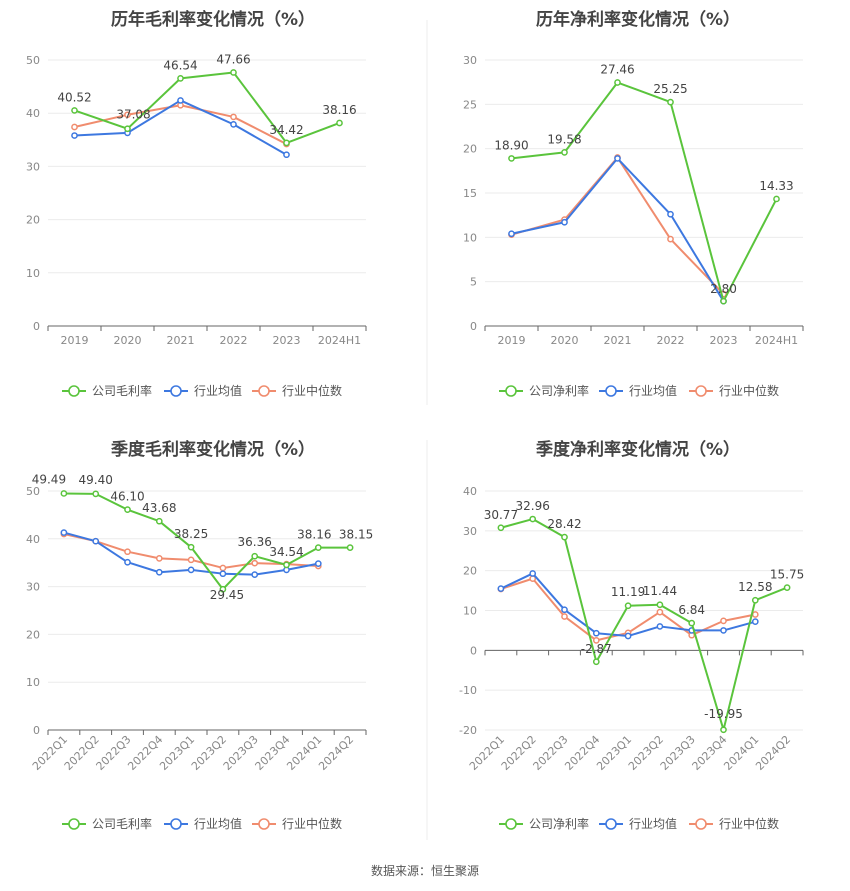  I want to click on data-label: 36.36, so click(255, 542).